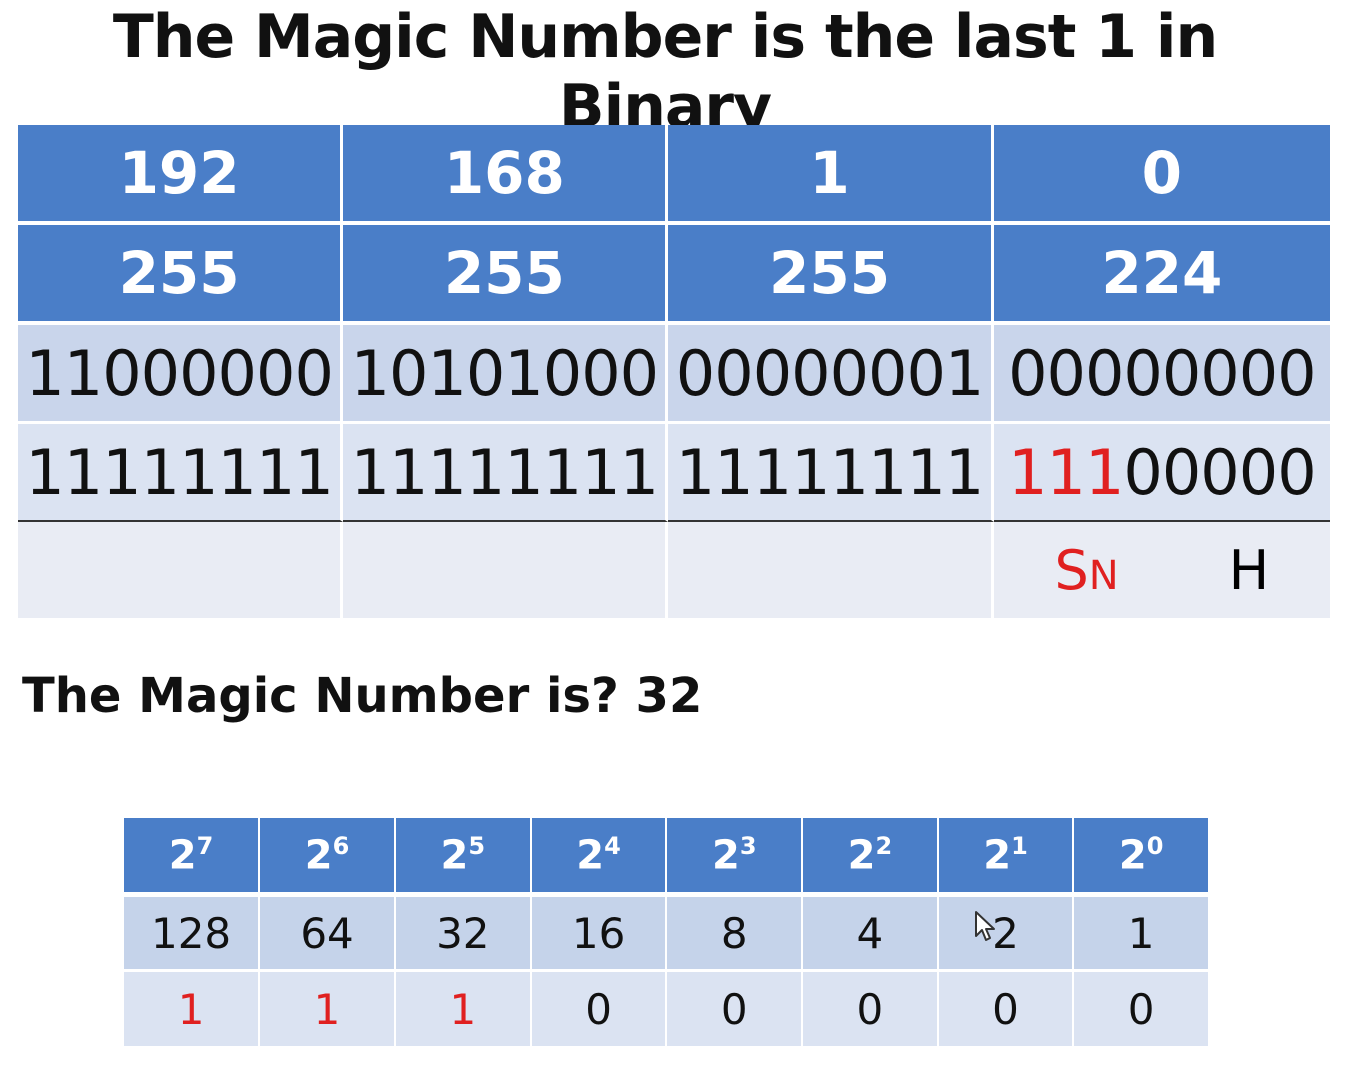  Describe the element at coordinates (735, 934) in the screenshot. I see `power-value-4: 8` at that location.